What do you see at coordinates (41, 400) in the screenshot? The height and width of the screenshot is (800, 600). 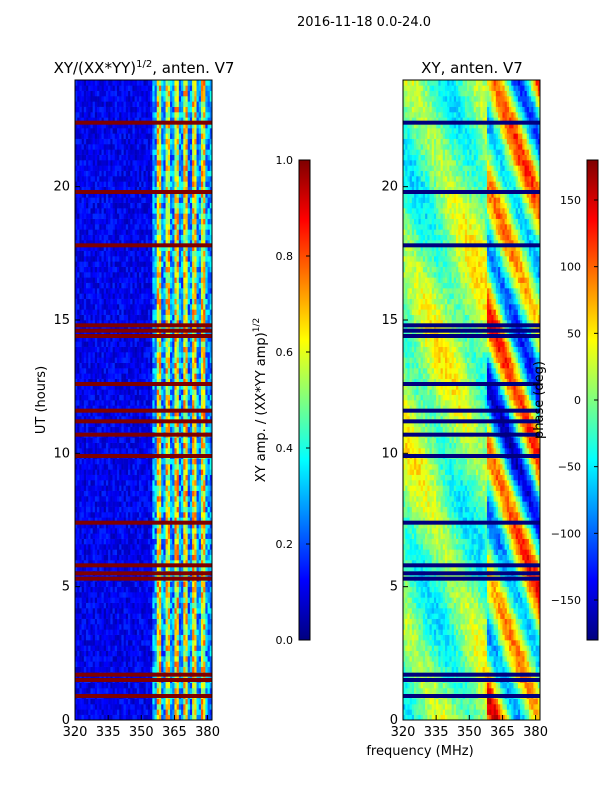 I see `panel1-ylabel: UT (hours)` at bounding box center [41, 400].